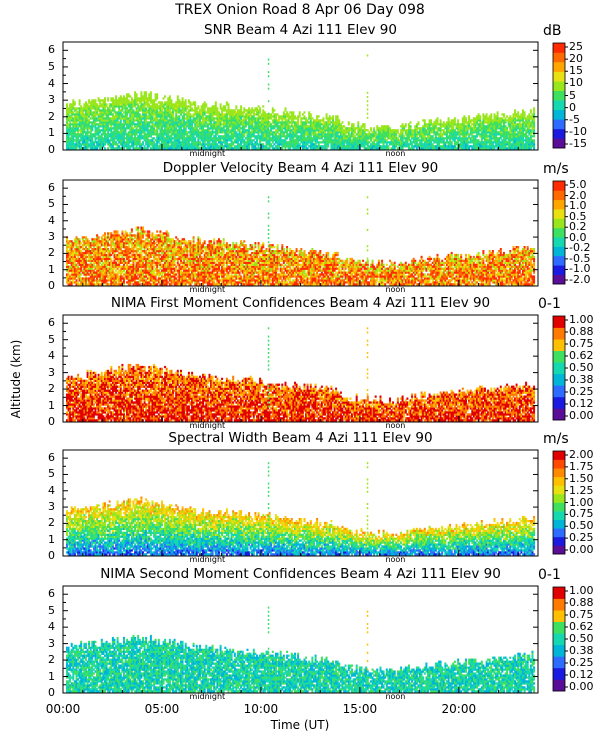 The height and width of the screenshot is (750, 600). Describe the element at coordinates (552, 31) in the screenshot. I see `panel-1-unit: dB` at that location.